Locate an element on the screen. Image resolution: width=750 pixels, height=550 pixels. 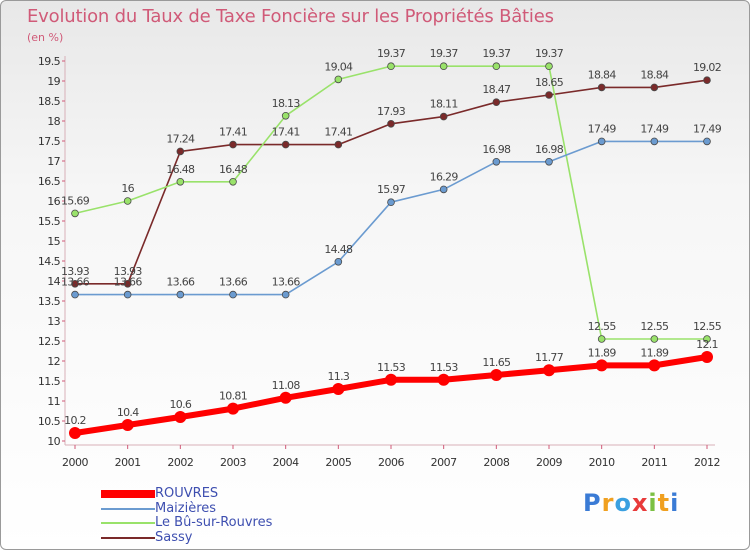
data-label: 10.2 is located at coordinates (75, 420).